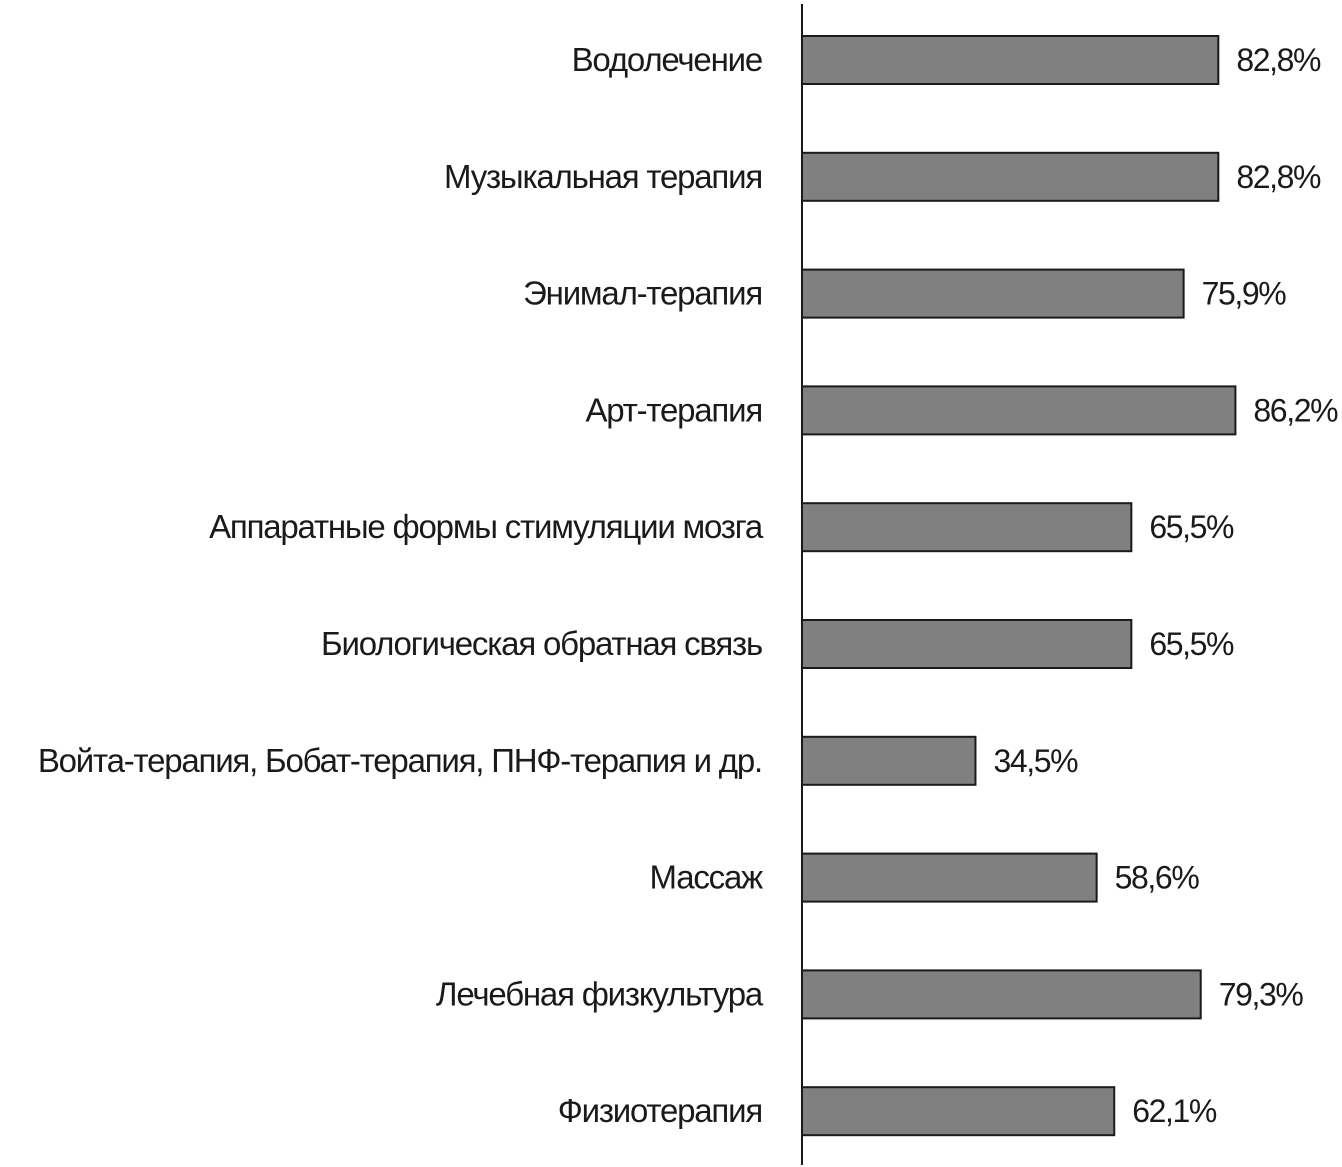 The image size is (1342, 1167). What do you see at coordinates (667, 59) in the screenshot?
I see `category-label: Водолечение` at bounding box center [667, 59].